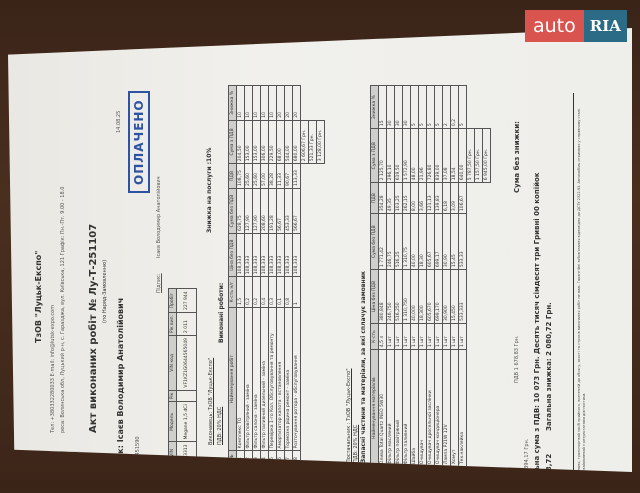 This screenshot has height=493, width=640. Describe the element at coordinates (430, 469) in the screenshot. I see `table-cell: 7` at that location.